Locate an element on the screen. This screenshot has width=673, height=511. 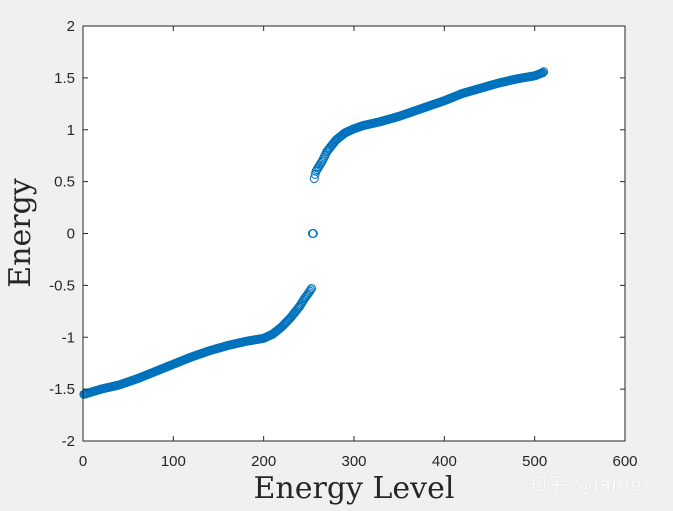
x-tick-label: 300 is located at coordinates (353, 461).